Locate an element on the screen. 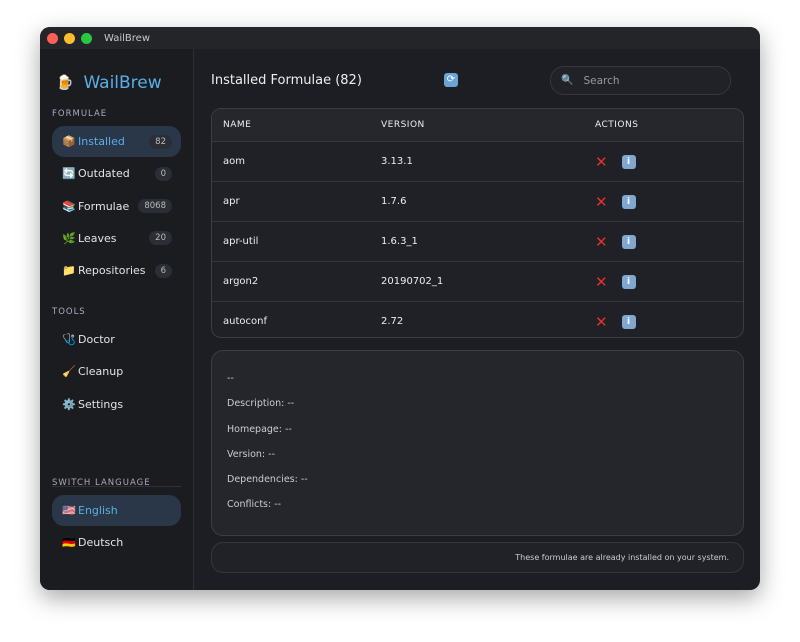 The image size is (800, 642). refresh-button: ⟳ is located at coordinates (451, 80).